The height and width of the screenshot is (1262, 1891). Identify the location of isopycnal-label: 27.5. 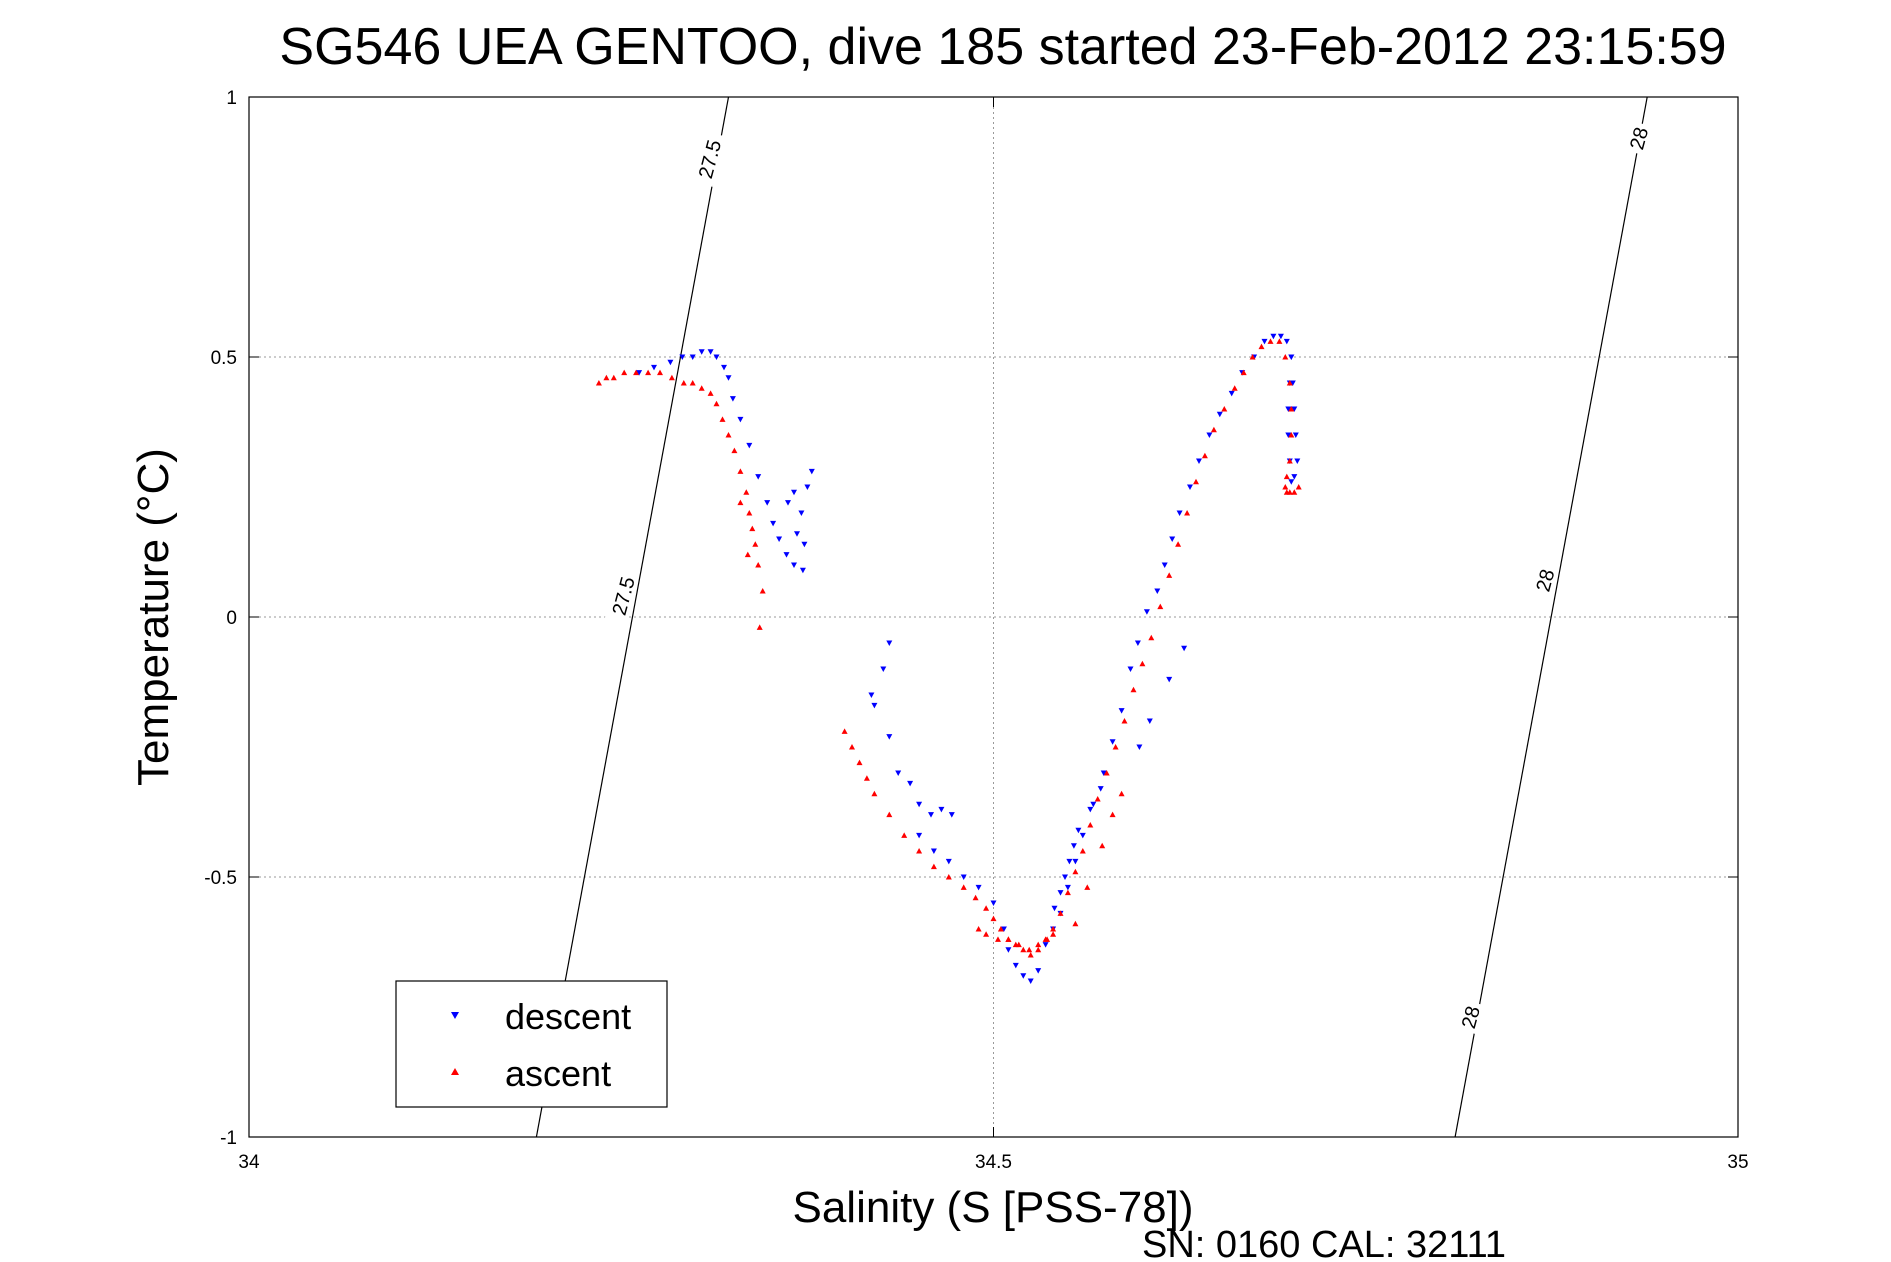
(624, 596).